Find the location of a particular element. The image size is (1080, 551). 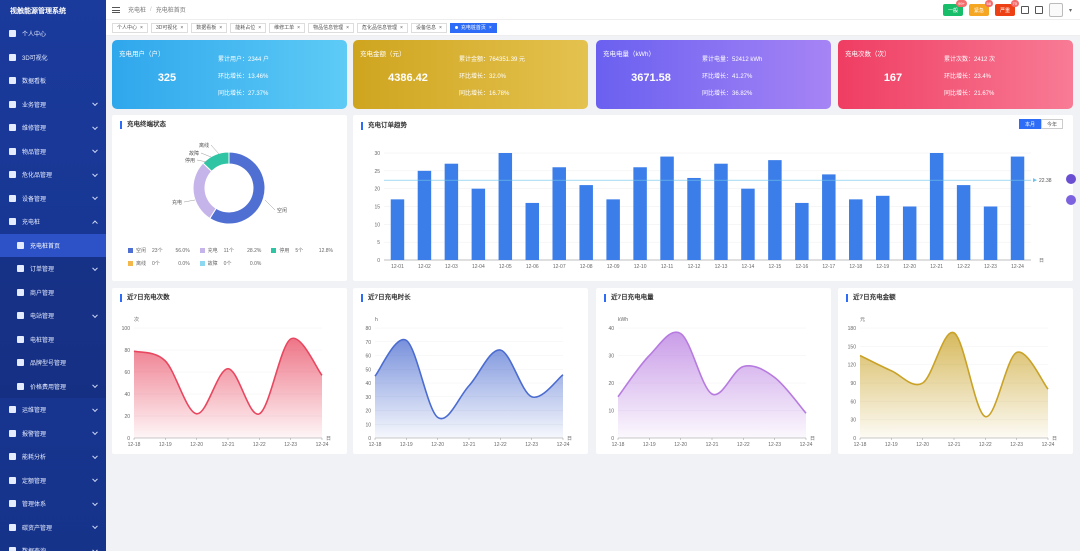

avatar is located at coordinates (1055, 10).